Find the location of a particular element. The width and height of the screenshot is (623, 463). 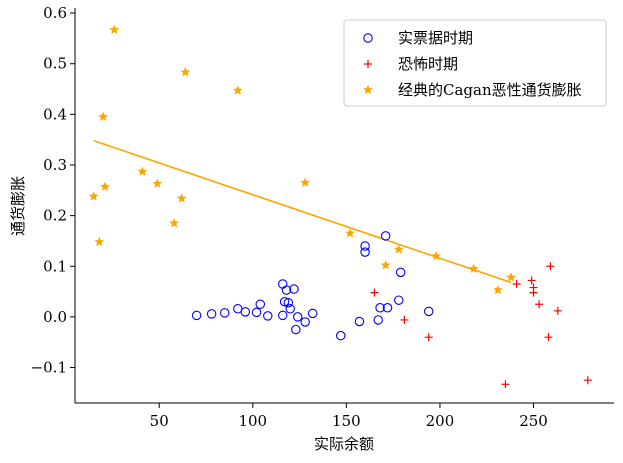

x-tick-label: 250 is located at coordinates (533, 421).